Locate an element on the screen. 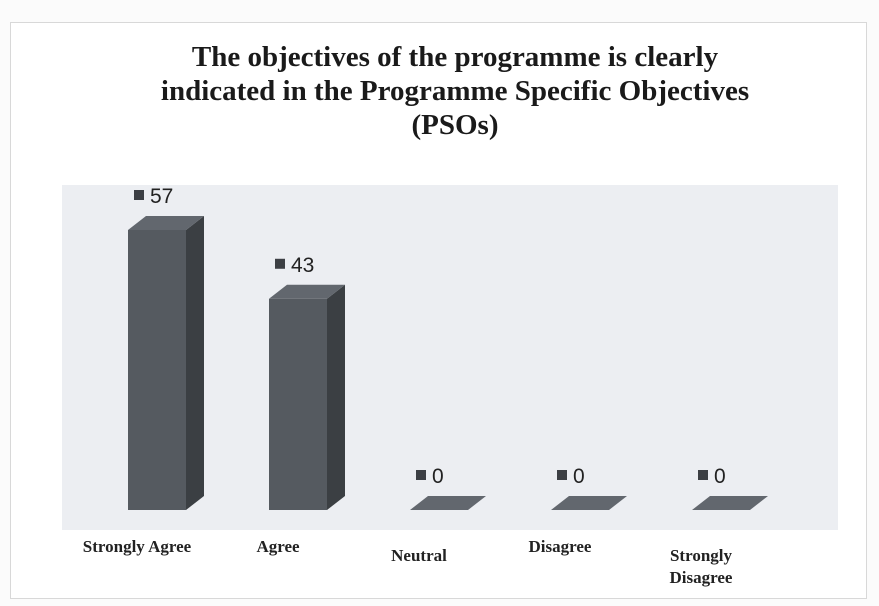  x-tick-label: Agree is located at coordinates (278, 546).